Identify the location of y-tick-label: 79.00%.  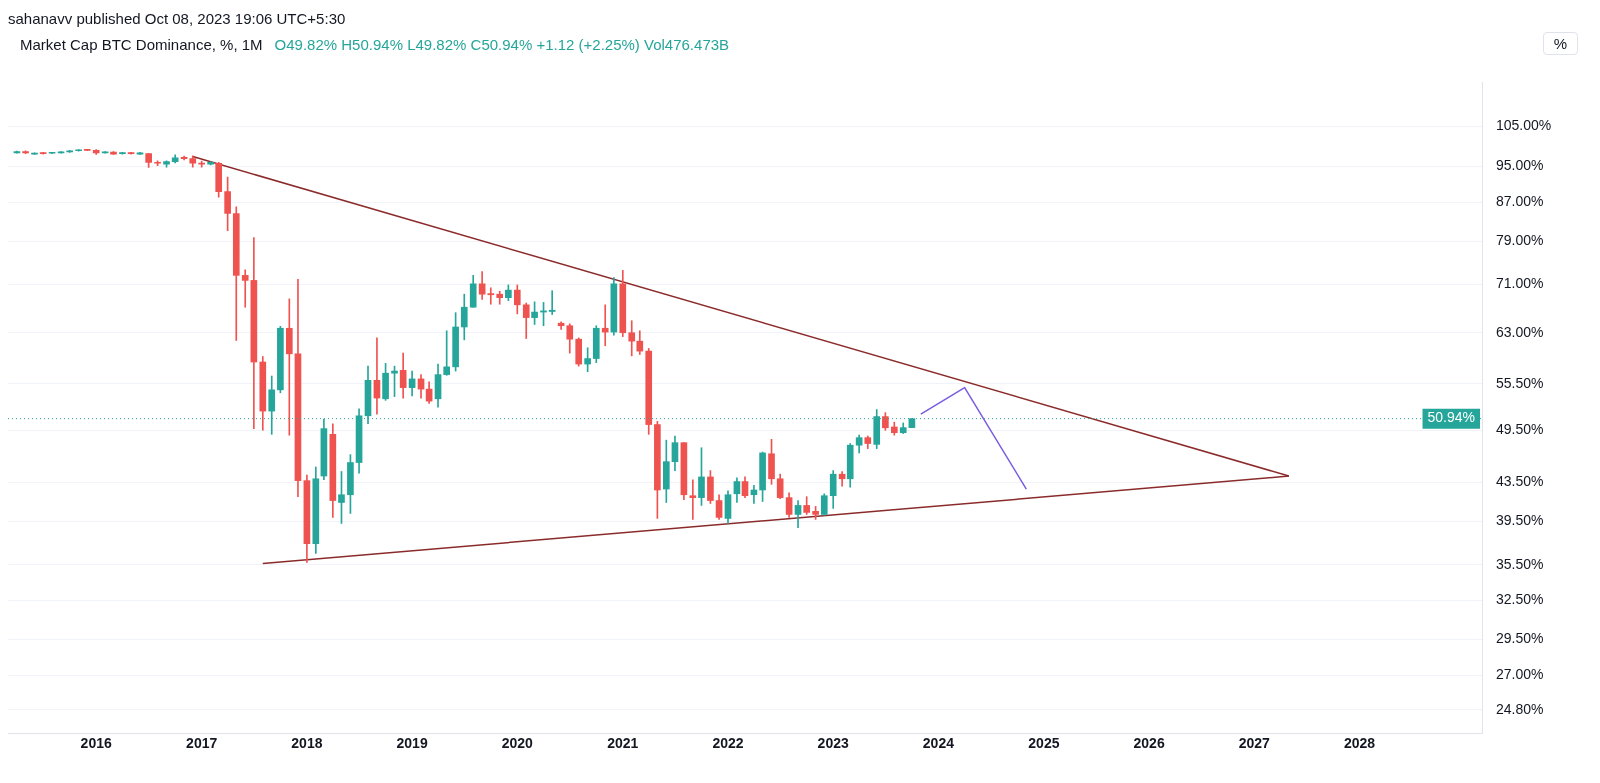
(1520, 240).